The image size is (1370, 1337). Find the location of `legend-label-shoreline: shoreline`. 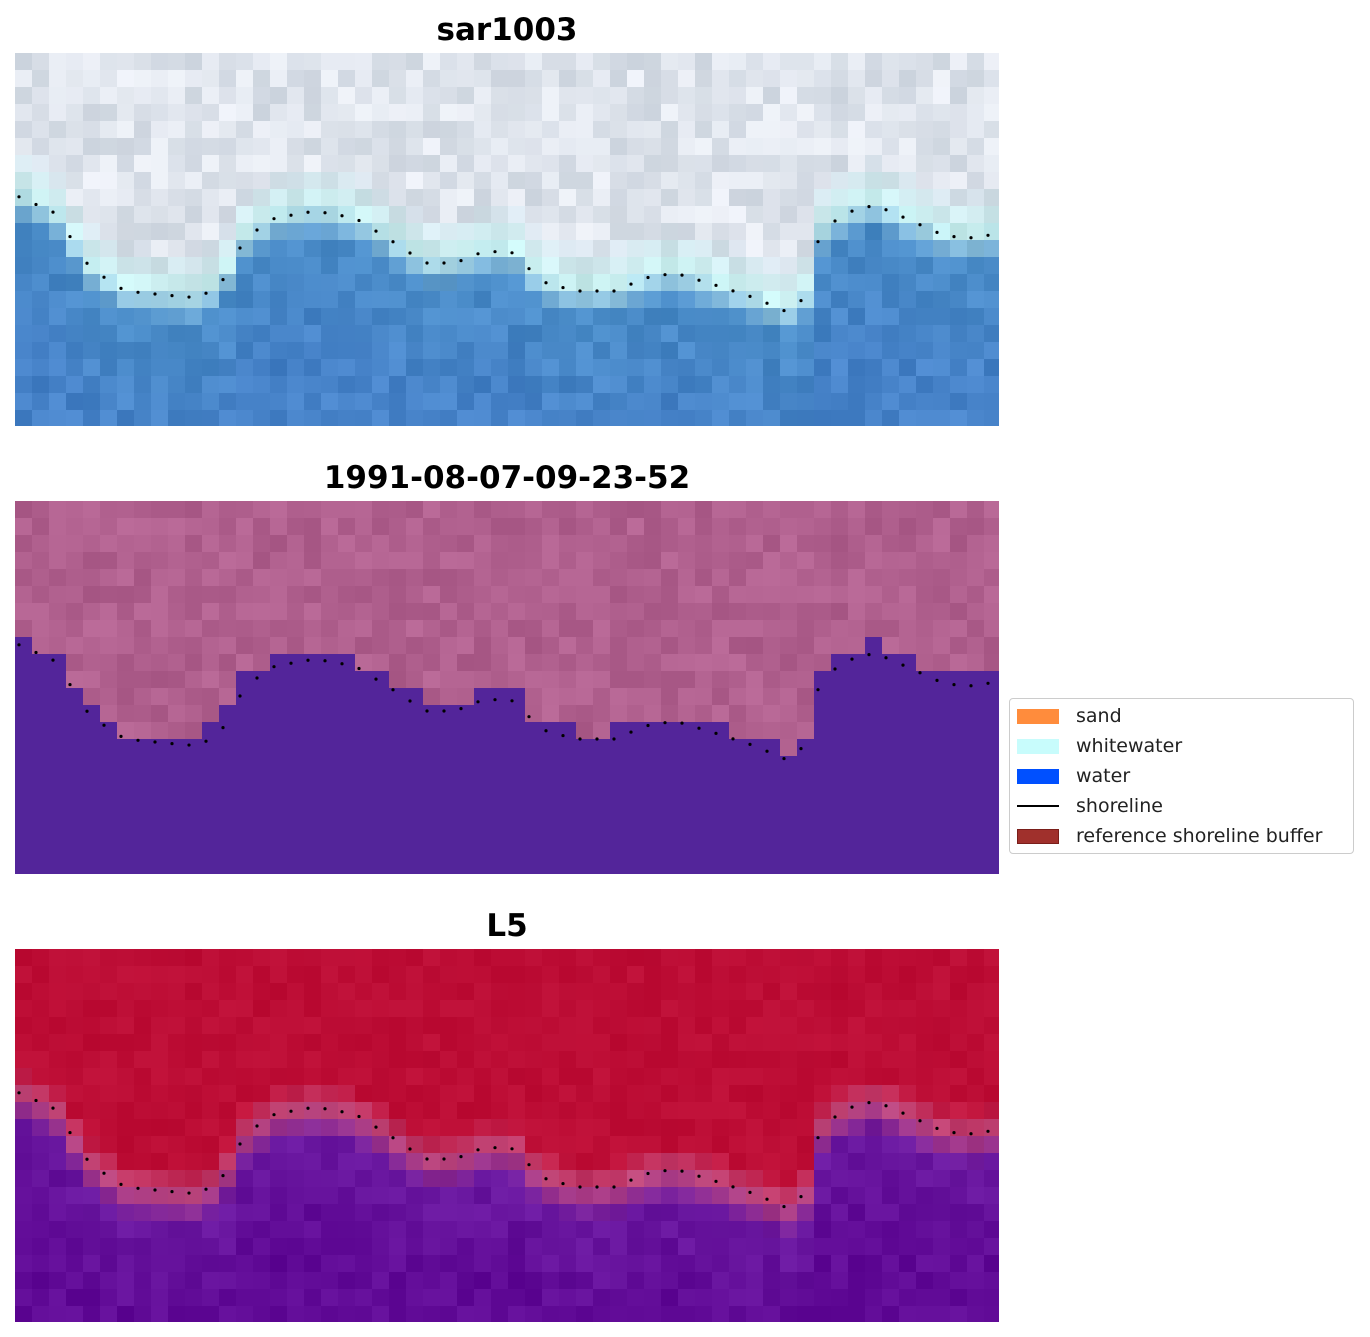

legend-label-shoreline: shoreline is located at coordinates (1119, 806).